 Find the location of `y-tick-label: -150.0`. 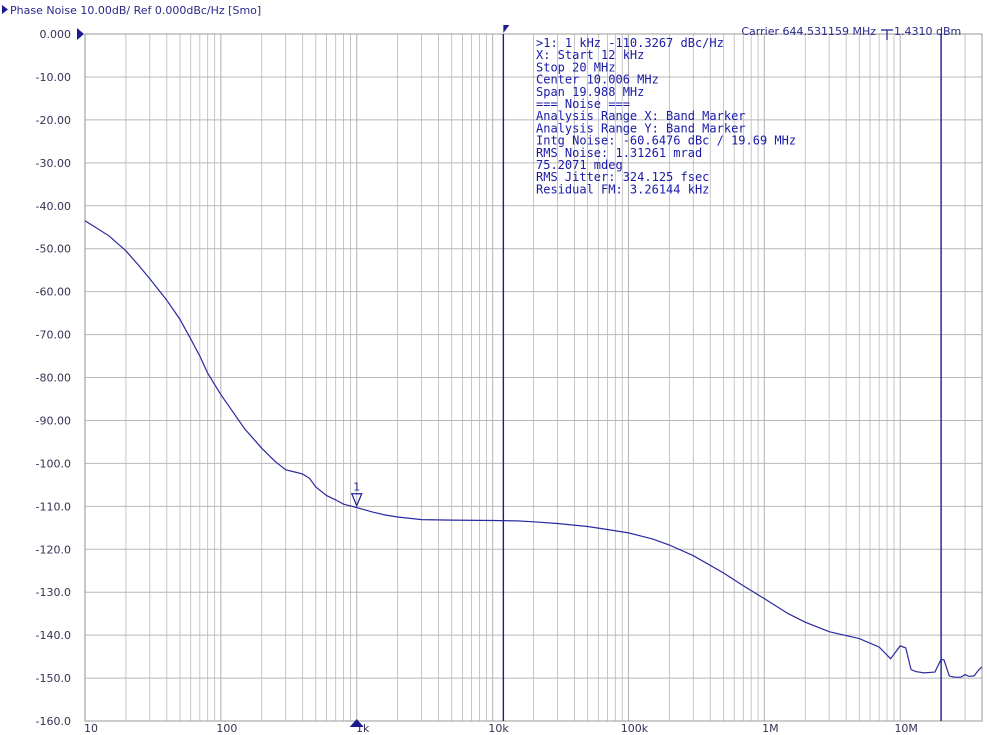

y-tick-label: -150.0 is located at coordinates (53, 678).